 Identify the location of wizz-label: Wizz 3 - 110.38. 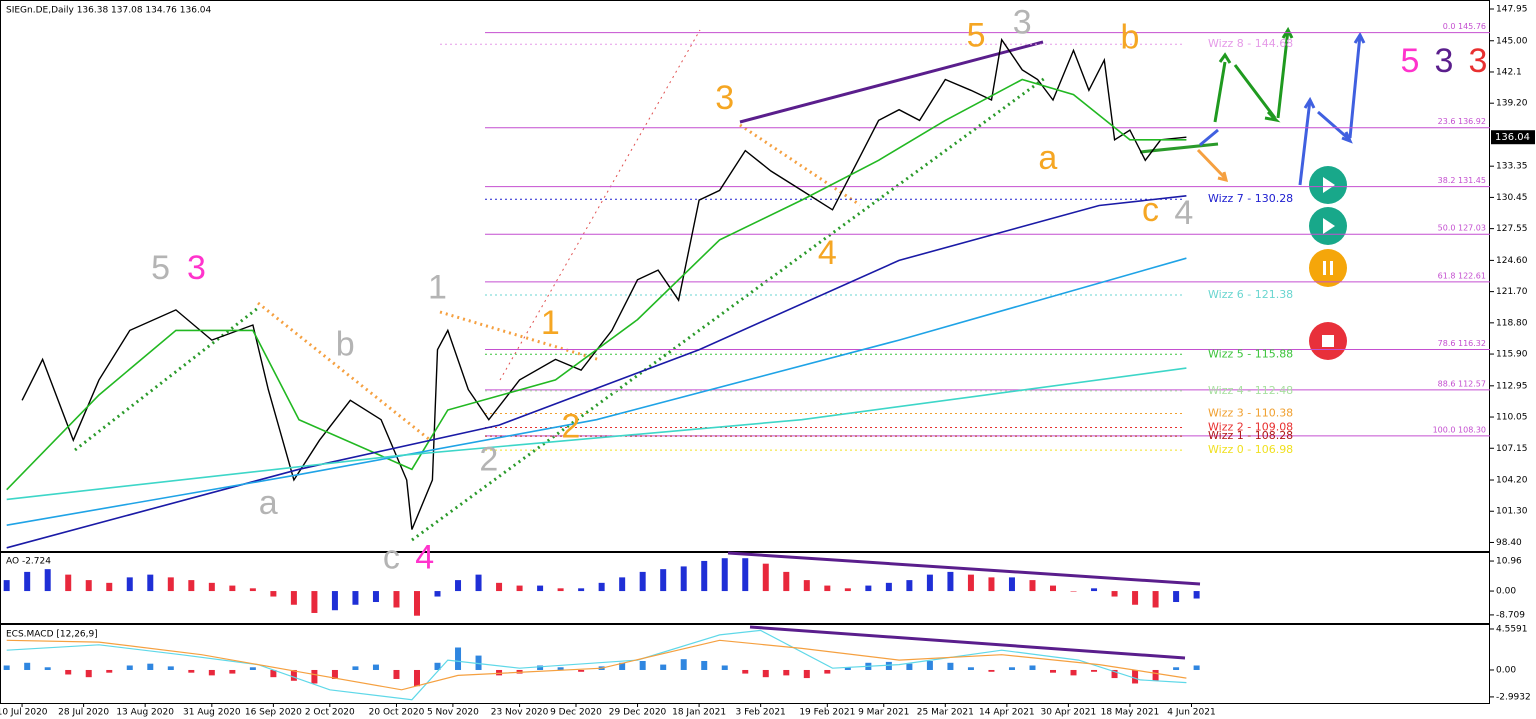
(1250, 412).